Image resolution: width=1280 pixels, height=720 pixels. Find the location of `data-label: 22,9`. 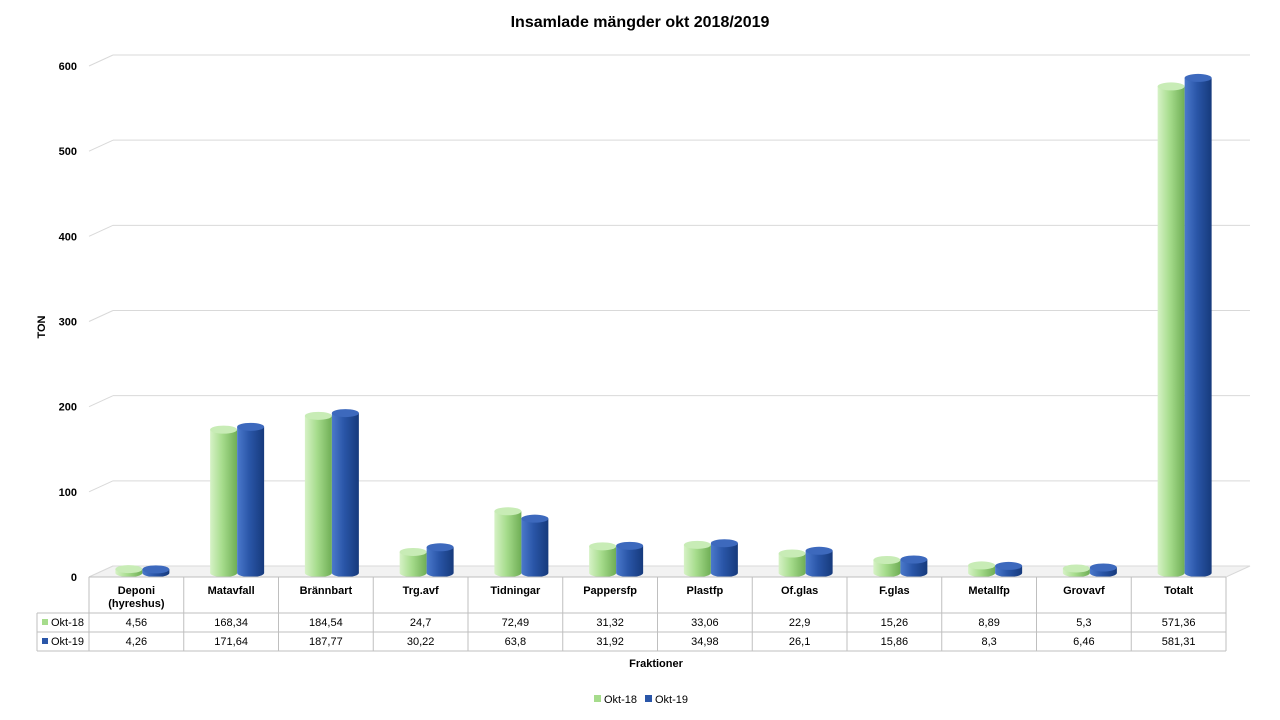

data-label: 22,9 is located at coordinates (799, 623).